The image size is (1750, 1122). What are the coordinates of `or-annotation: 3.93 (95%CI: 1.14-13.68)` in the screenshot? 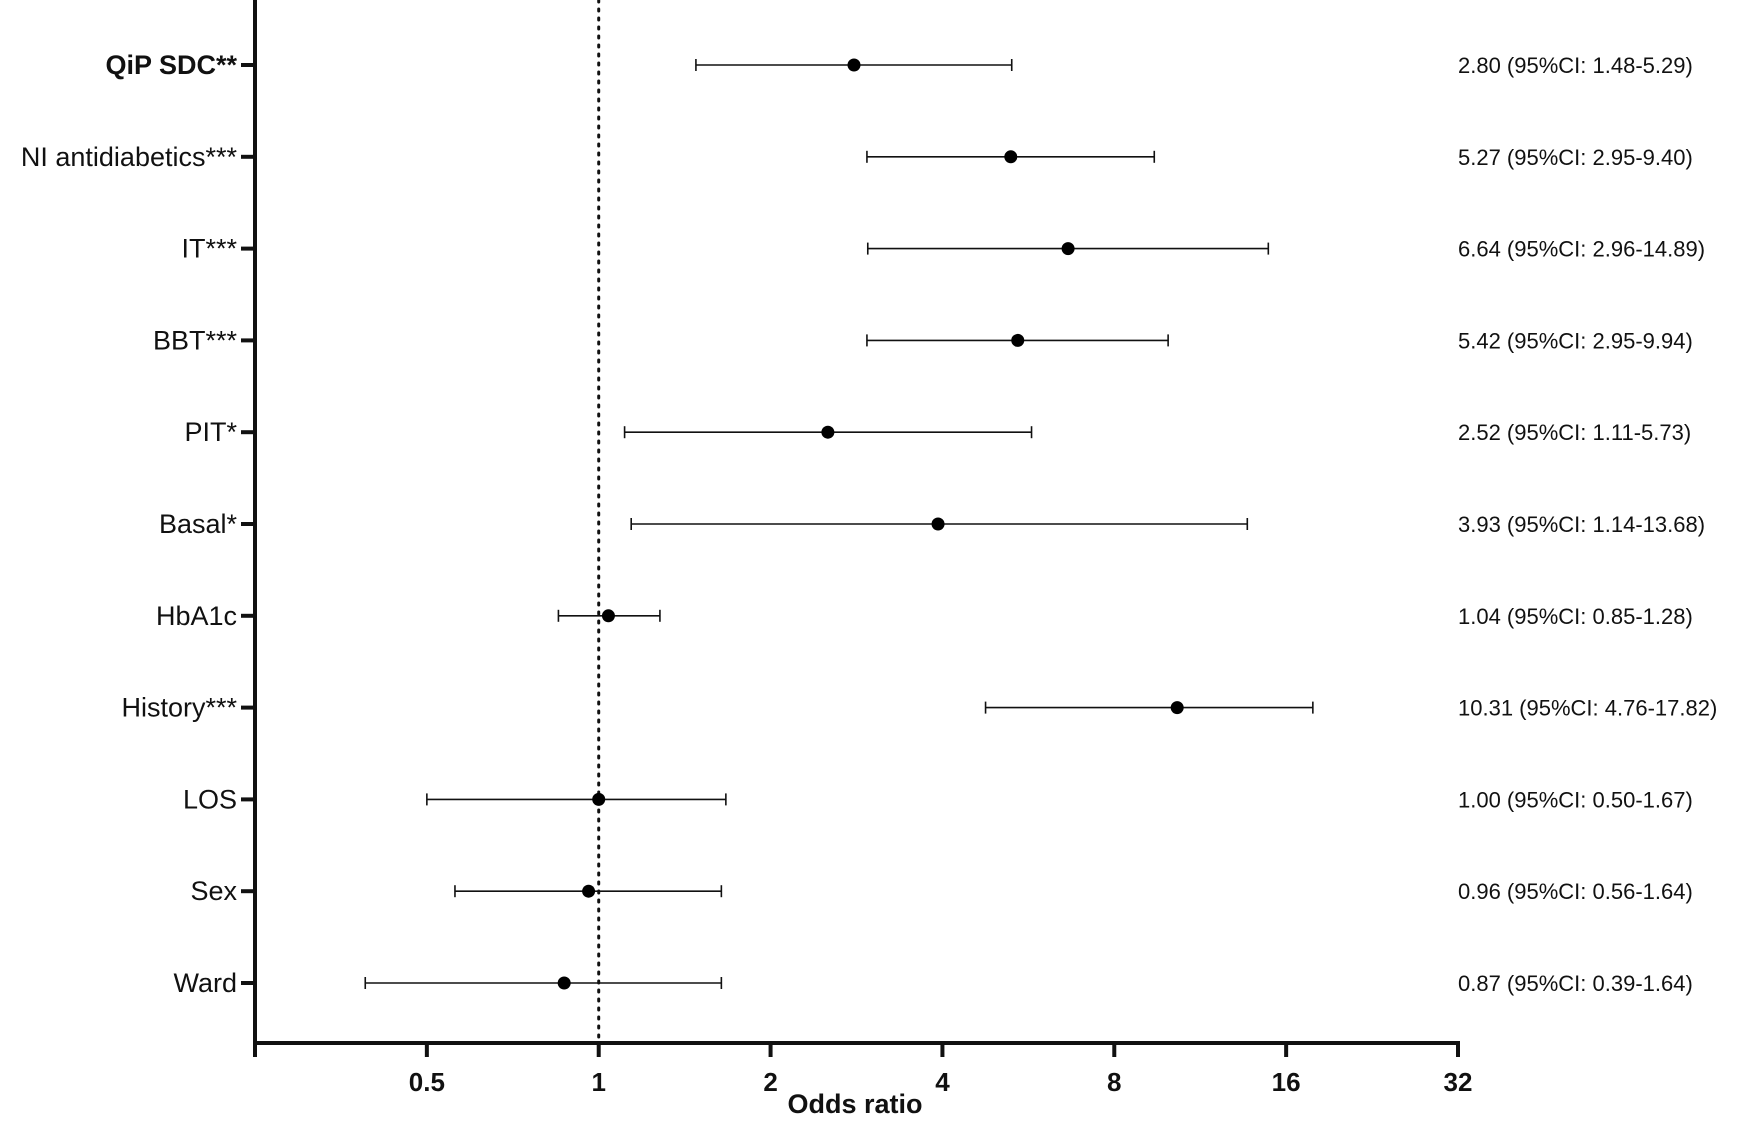 It's located at (1581, 524).